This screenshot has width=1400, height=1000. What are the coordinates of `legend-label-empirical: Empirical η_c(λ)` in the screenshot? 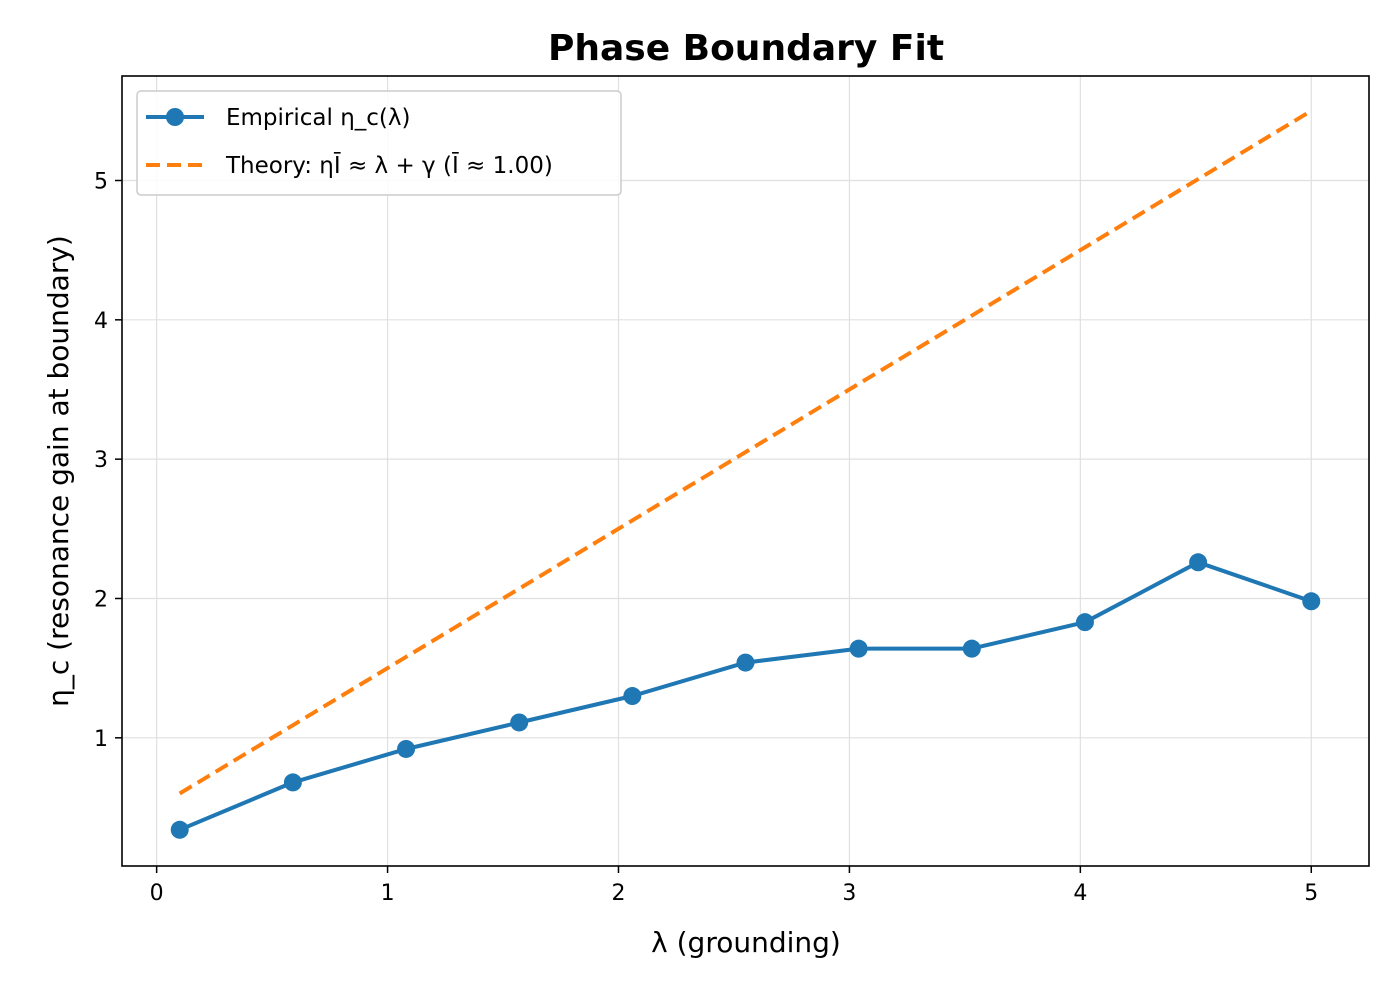 It's located at (318, 118).